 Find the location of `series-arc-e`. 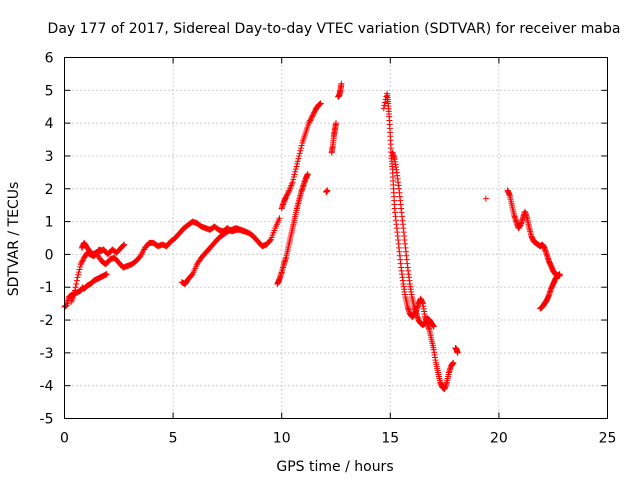

series-arc-e is located at coordinates (188, 243).